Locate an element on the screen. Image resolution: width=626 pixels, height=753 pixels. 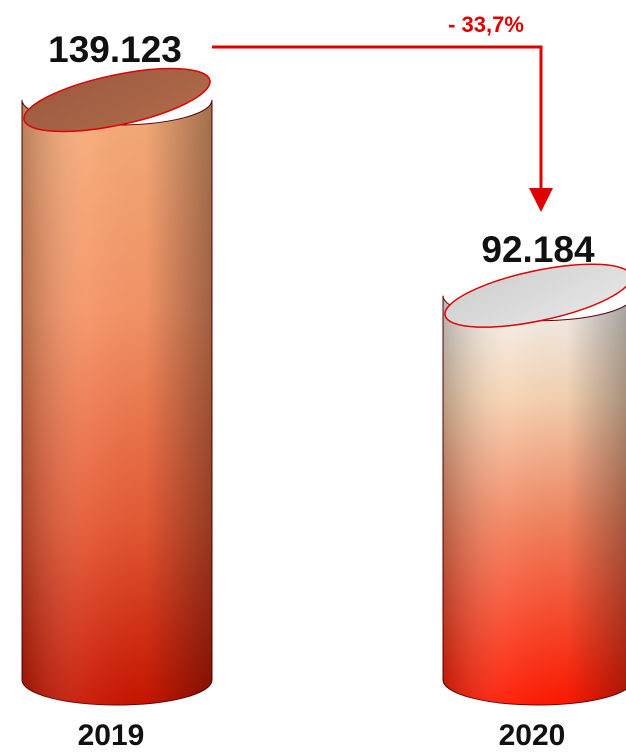
change-arrow-line is located at coordinates (377, 118).